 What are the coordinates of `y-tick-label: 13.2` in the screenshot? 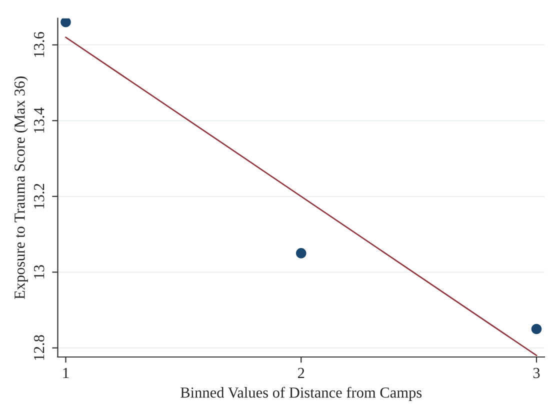 It's located at (39, 196).